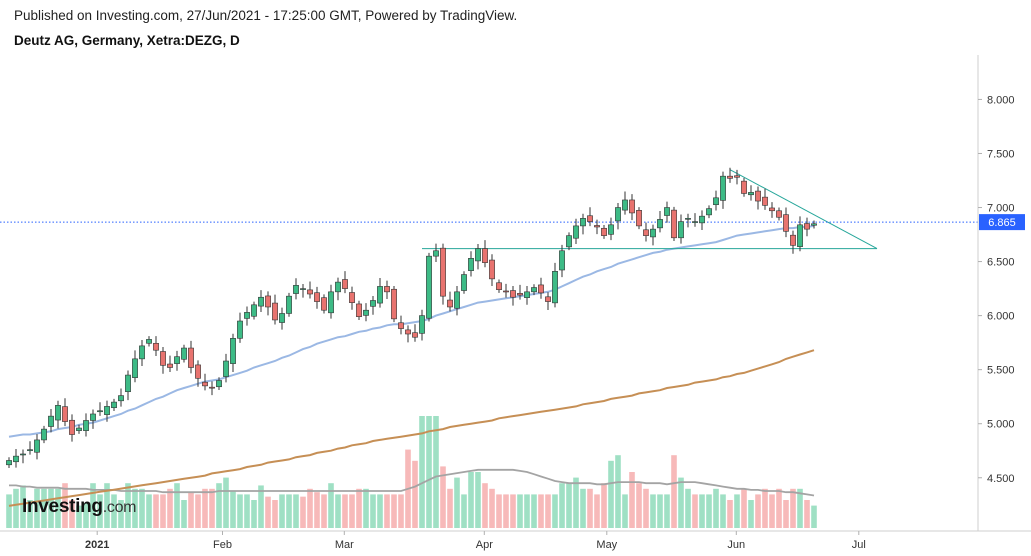  I want to click on y-tick-label: 8.000, so click(1001, 100).